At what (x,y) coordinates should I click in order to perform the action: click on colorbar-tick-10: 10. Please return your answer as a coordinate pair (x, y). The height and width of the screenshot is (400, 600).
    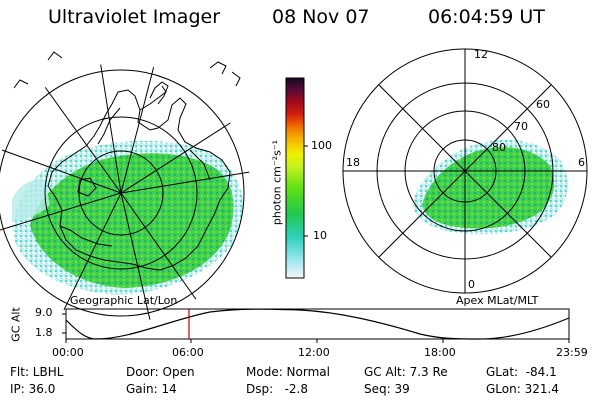
    Looking at the image, I should click on (320, 235).